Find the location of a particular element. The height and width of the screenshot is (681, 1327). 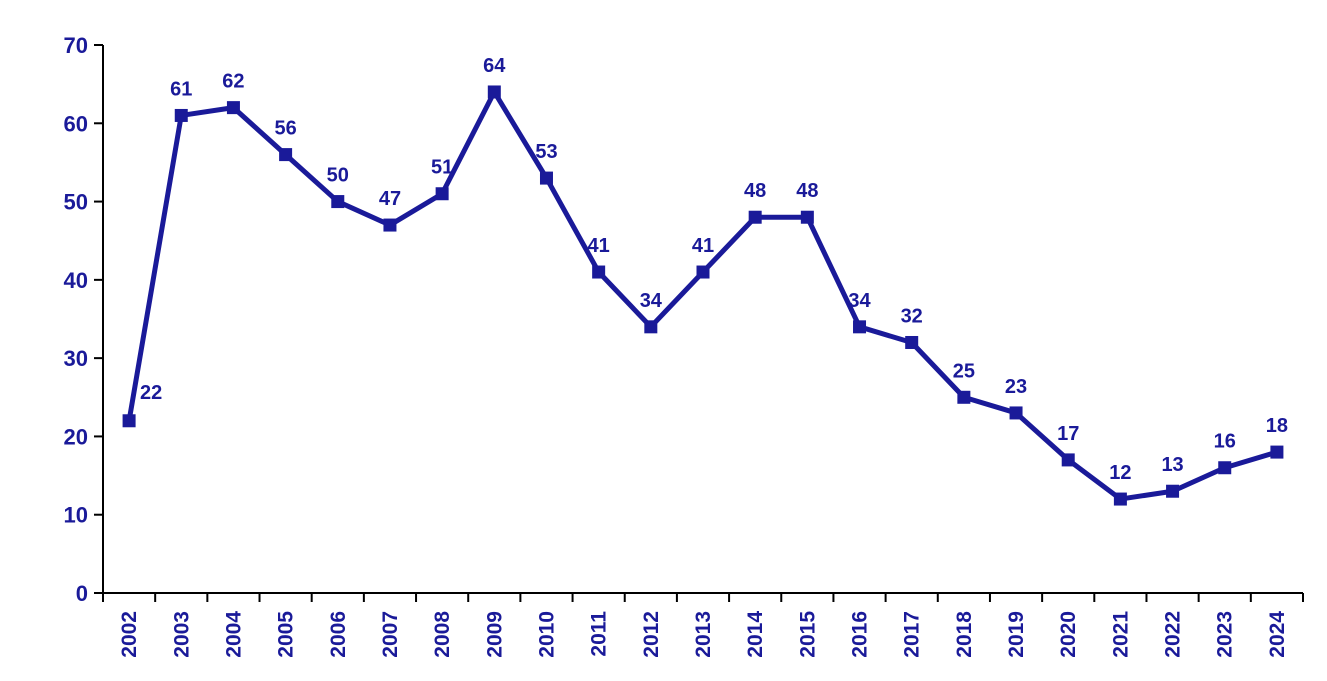

x-tick-label: 2011 is located at coordinates (599, 634).